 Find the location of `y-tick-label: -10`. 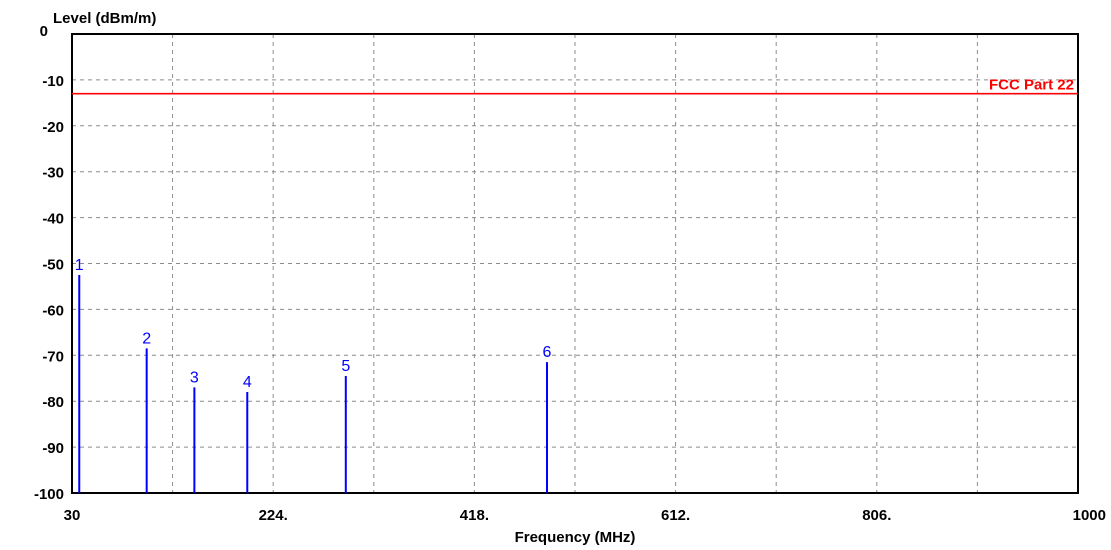

y-tick-label: -10 is located at coordinates (53, 81).